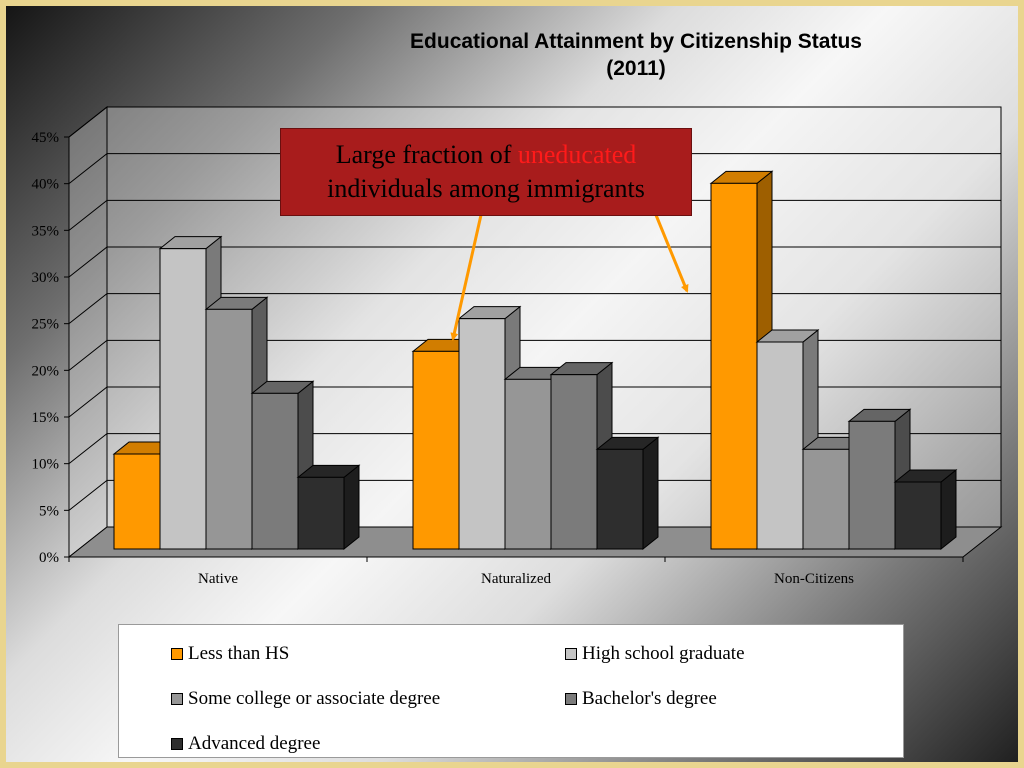 The width and height of the screenshot is (1024, 768). Describe the element at coordinates (46, 465) in the screenshot. I see `y-tick-label: 10%` at that location.